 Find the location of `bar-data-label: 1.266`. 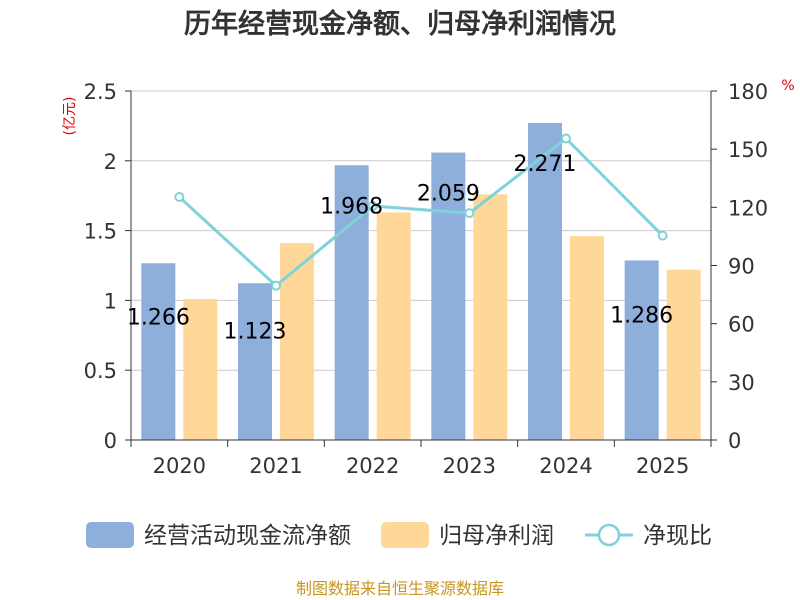

bar-data-label: 1.266 is located at coordinates (158, 317).